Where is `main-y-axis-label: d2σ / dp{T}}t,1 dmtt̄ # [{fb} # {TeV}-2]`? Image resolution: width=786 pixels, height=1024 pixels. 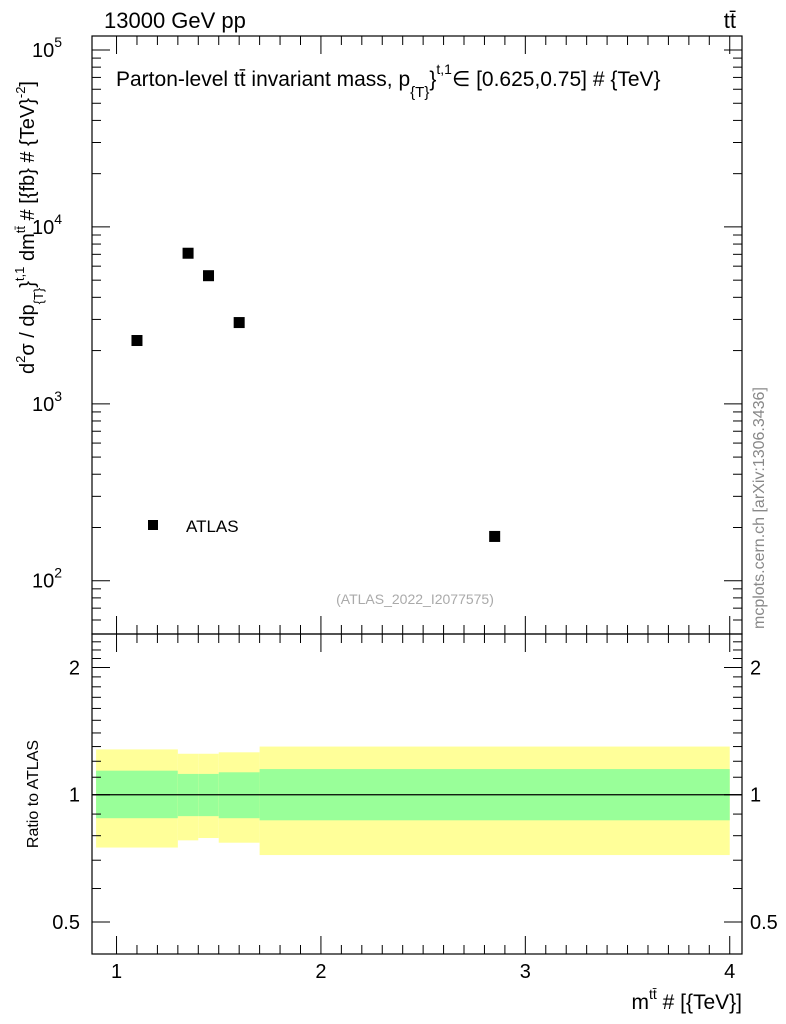
main-y-axis-label: d2σ / dp{T}}t,1 dmtt̄ # [{fb} # {TeV}-2] is located at coordinates (29, 227).